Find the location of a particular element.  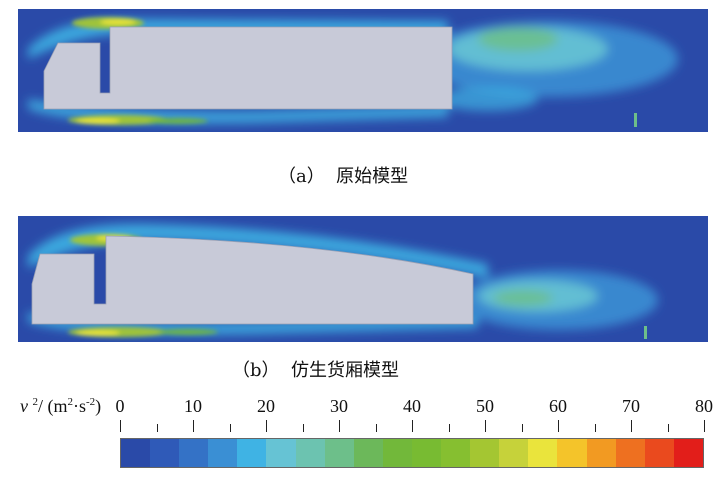

legend-unit-prefix: / (m is located at coordinates (53, 406).